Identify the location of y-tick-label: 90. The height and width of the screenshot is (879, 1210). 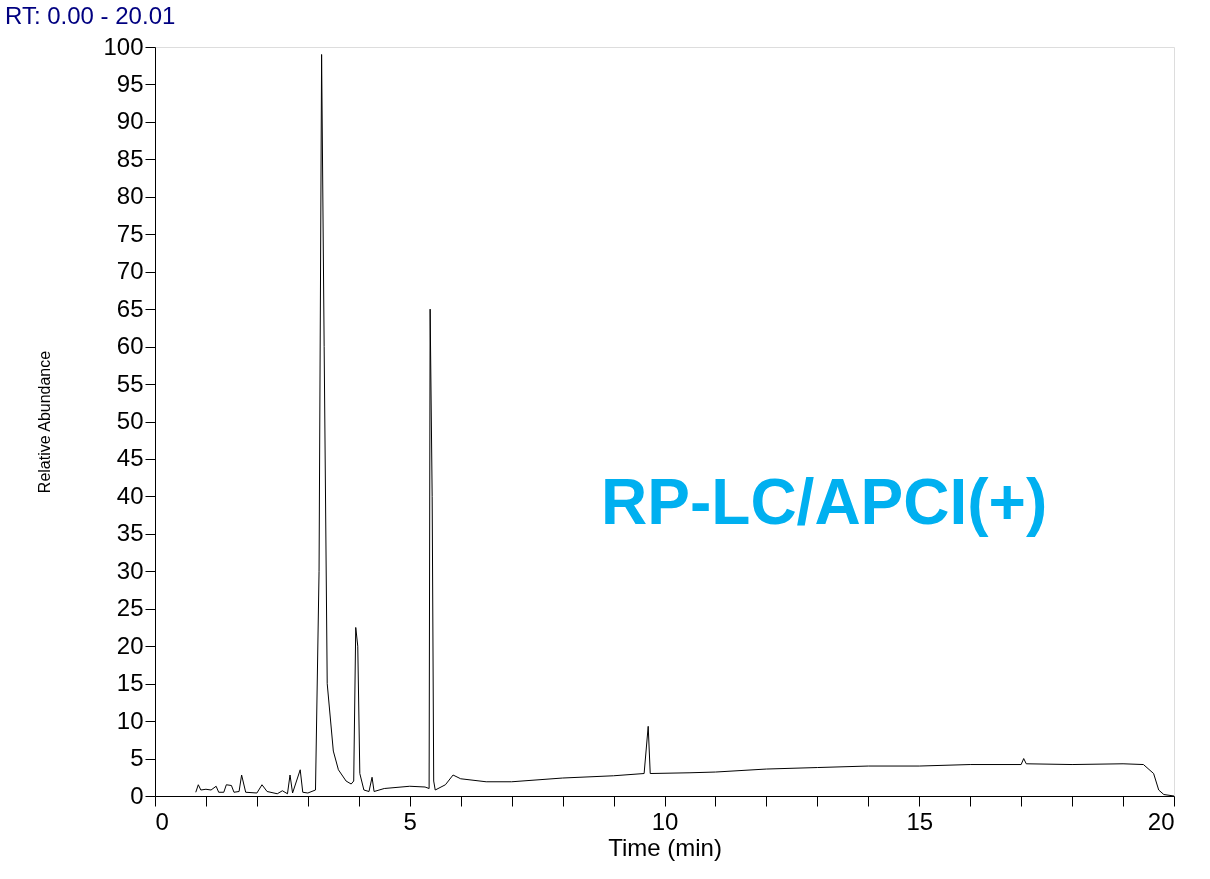
(130, 121).